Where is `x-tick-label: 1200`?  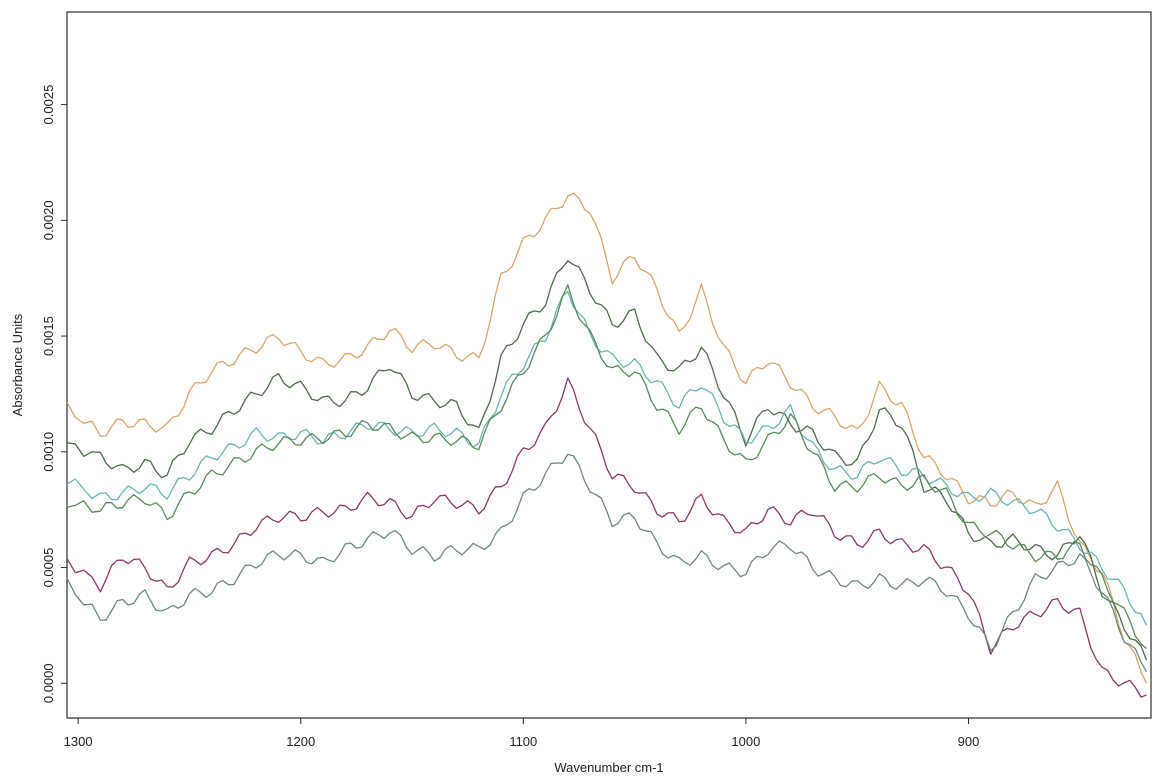
x-tick-label: 1200 is located at coordinates (300, 741).